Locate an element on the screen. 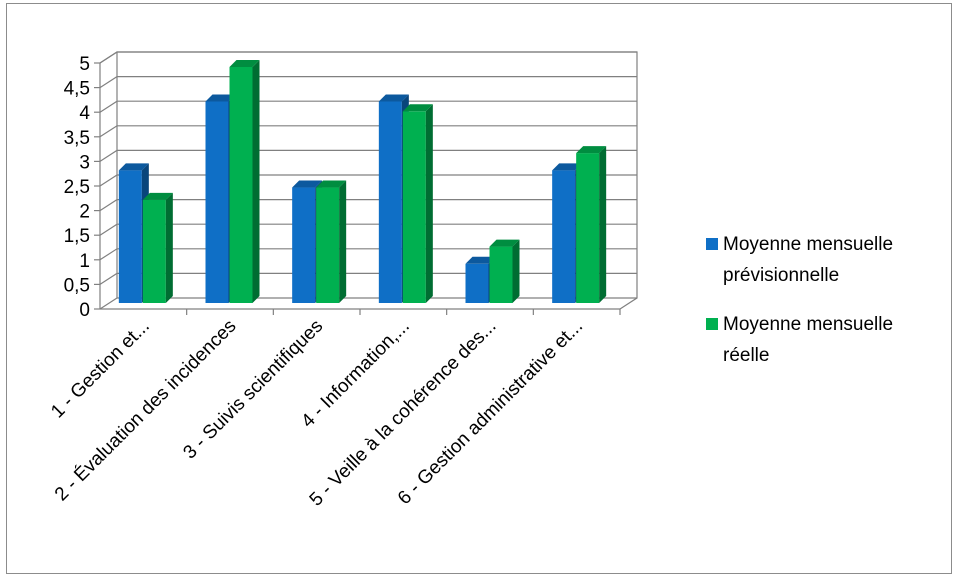 Image resolution: width=960 pixels, height=581 pixels. y-tick-label: 3,5 is located at coordinates (77, 138).